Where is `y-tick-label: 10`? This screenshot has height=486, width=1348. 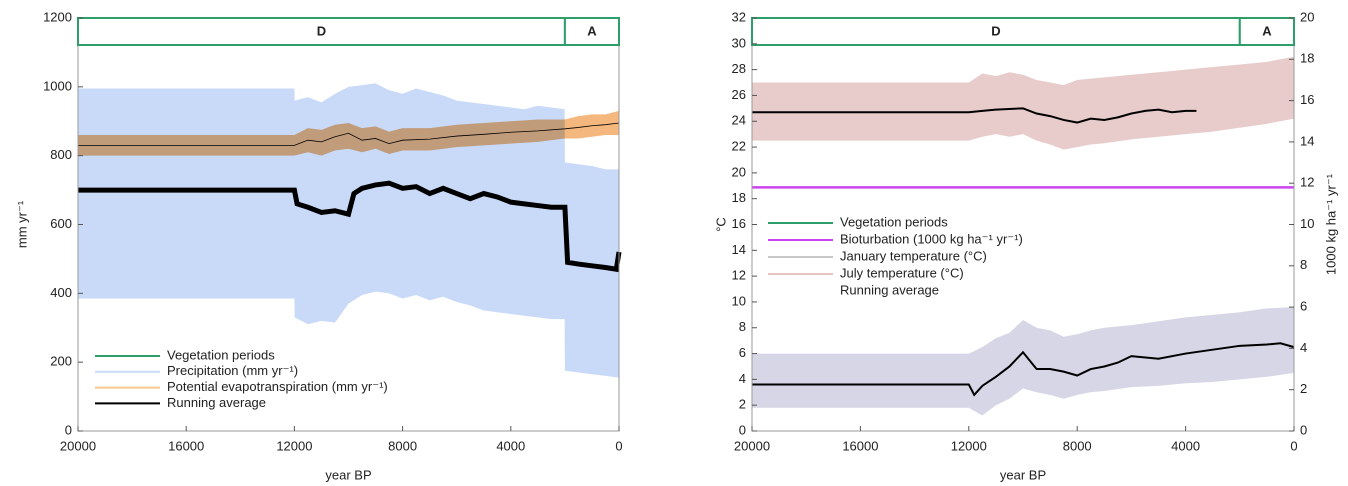 y-tick-label: 10 is located at coordinates (739, 300).